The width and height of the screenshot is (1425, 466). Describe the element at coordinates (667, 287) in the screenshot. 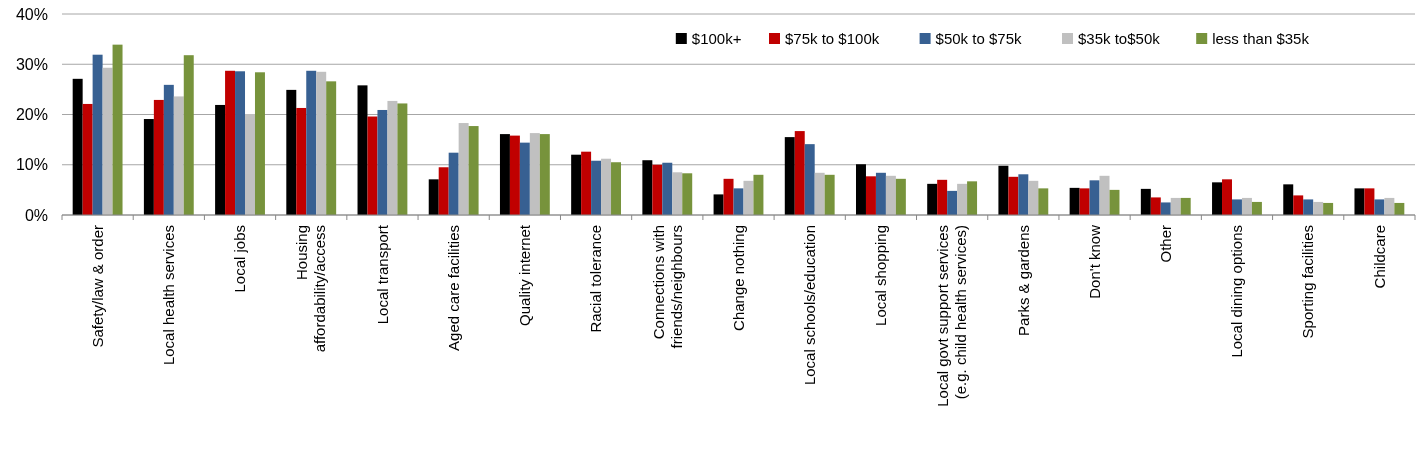

I see `x-tick-label: Connections with friends/neighbours` at that location.